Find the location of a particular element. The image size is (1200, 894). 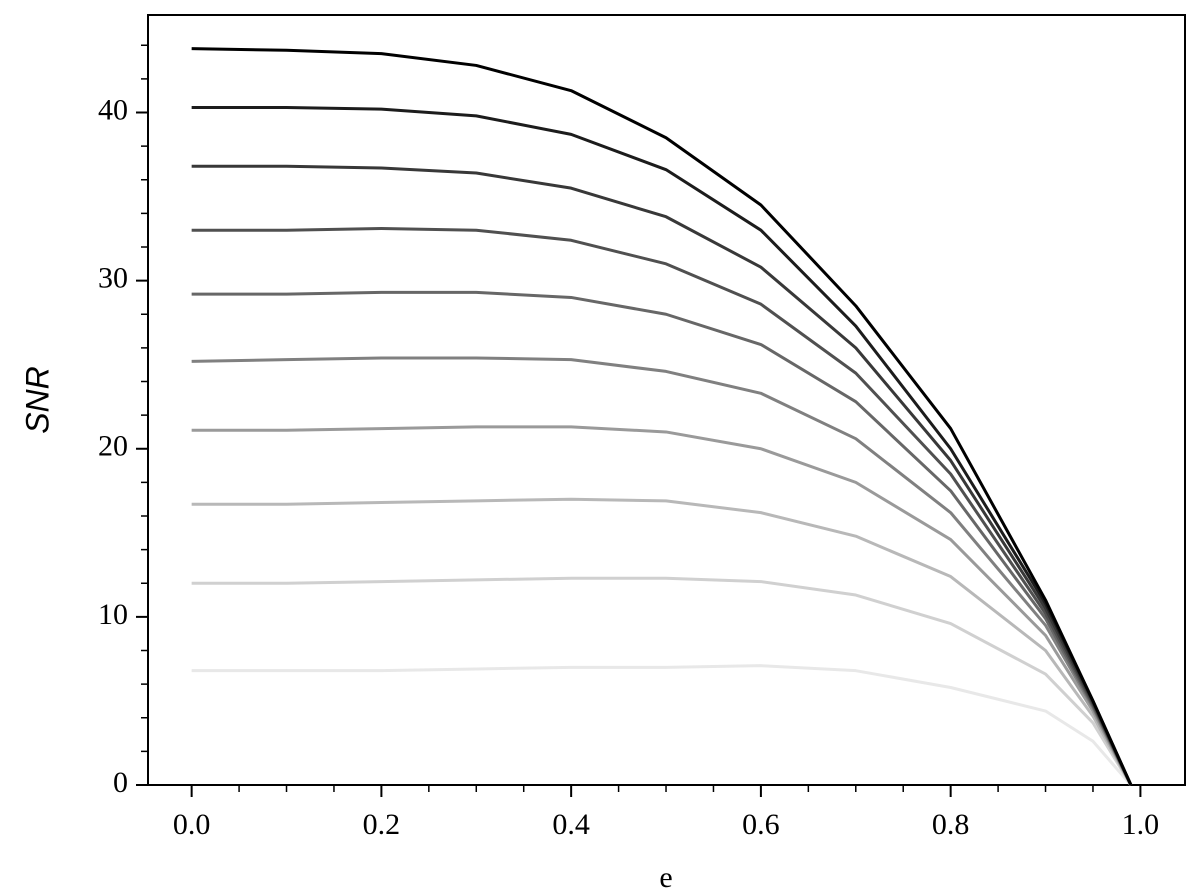

y-tick-label: 20 is located at coordinates (113, 446).